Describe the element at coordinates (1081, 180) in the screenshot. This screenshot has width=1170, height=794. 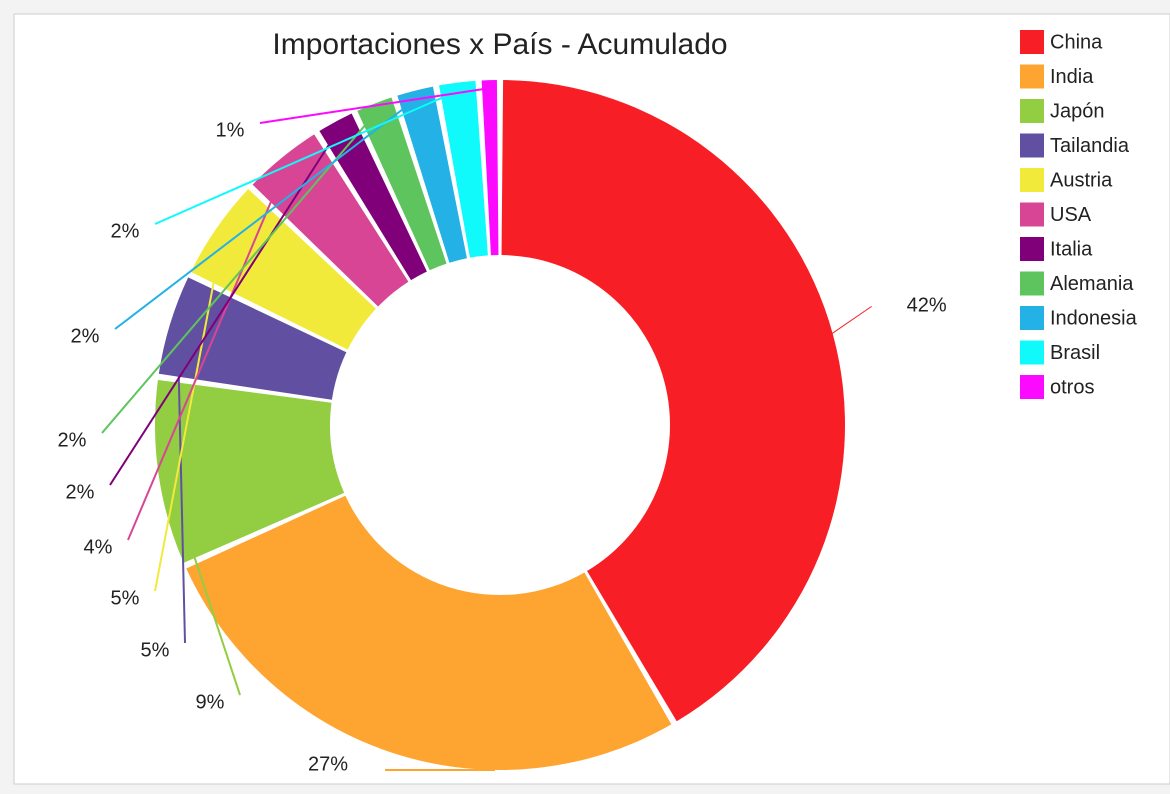
I see `legend-label: Austria` at that location.